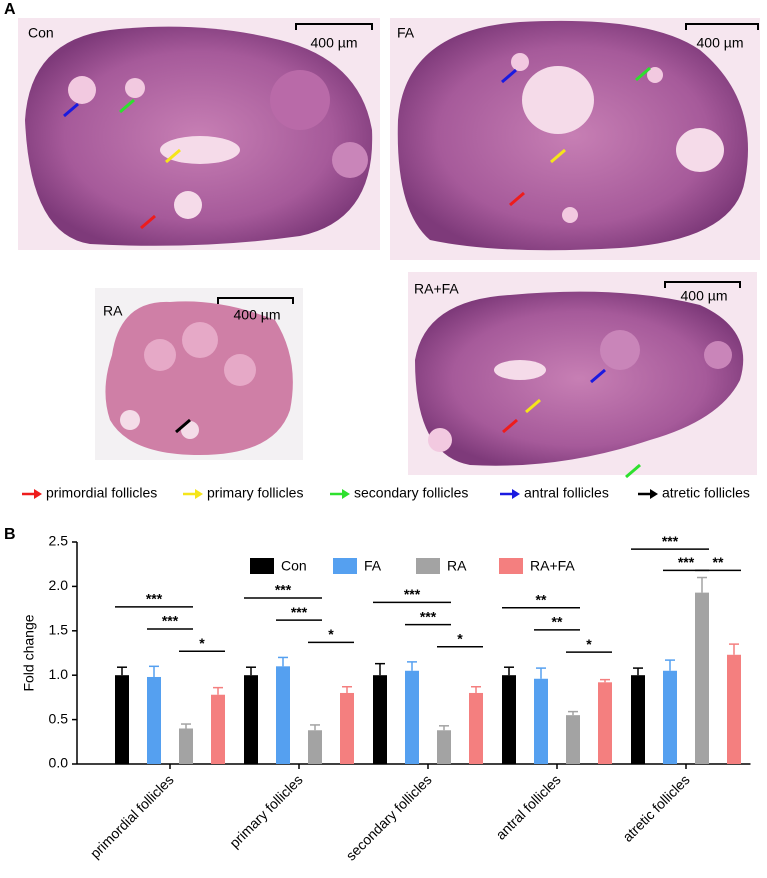 The height and width of the screenshot is (878, 767). Describe the element at coordinates (59, 718) in the screenshot. I see `y-tick-label: 0.5` at that location.